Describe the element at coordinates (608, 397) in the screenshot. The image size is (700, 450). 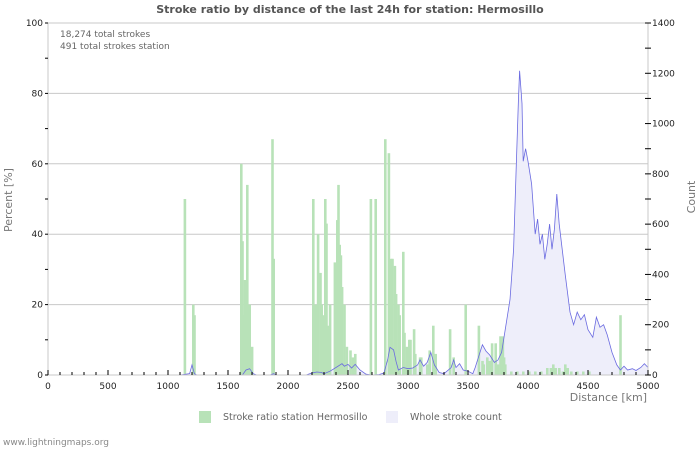
I see `x-axis-title: Distance [km]` at that location.